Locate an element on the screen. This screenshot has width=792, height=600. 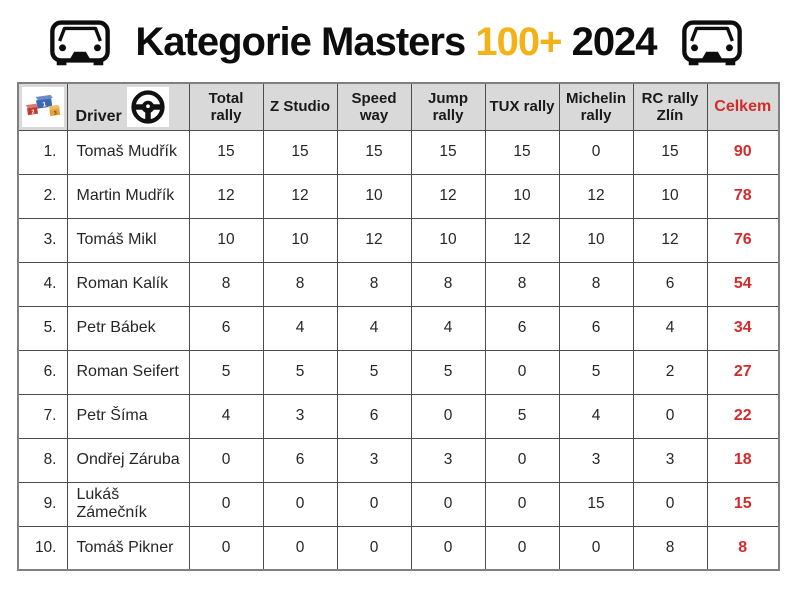
car-front-icon is located at coordinates (80, 43).